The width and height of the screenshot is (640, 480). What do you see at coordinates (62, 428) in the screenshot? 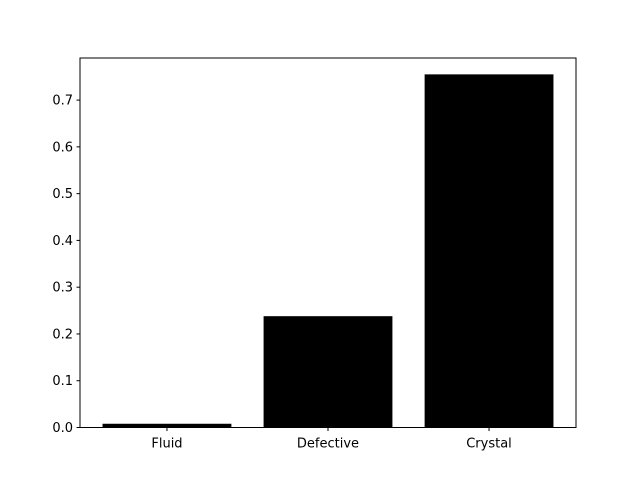
I see `y-tick-label: 0.0` at bounding box center [62, 428].